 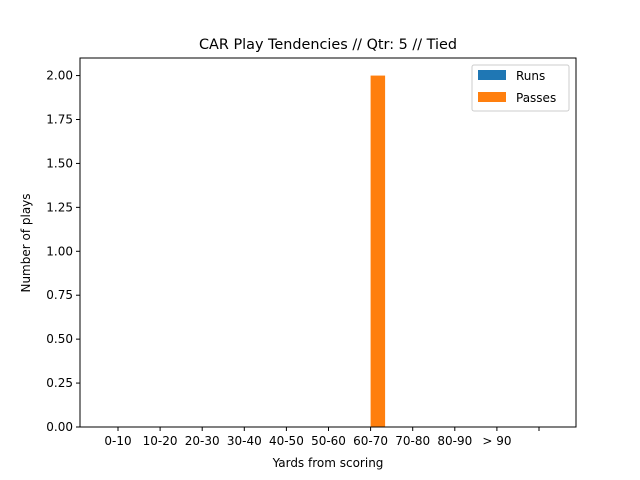 I want to click on x-tick-label: 30-40, so click(x=244, y=441).